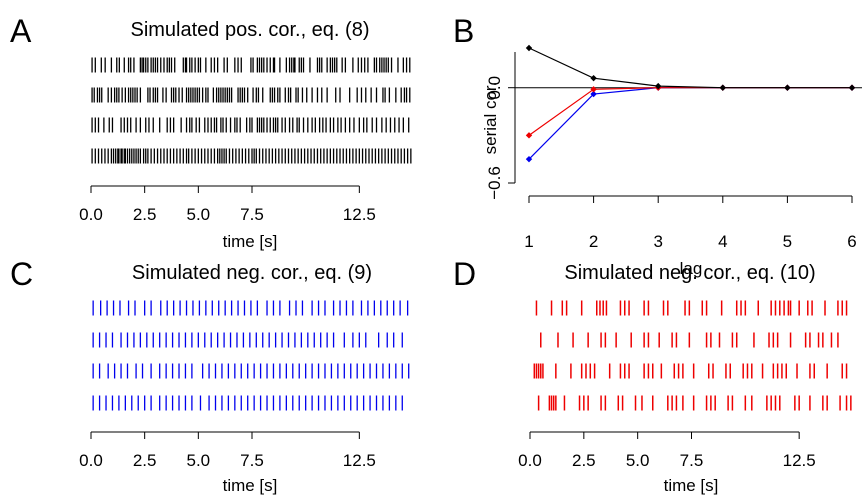 This screenshot has height=499, width=866. I want to click on panel-c-title: Simulated neg. cor., eq. (9), so click(252, 273).